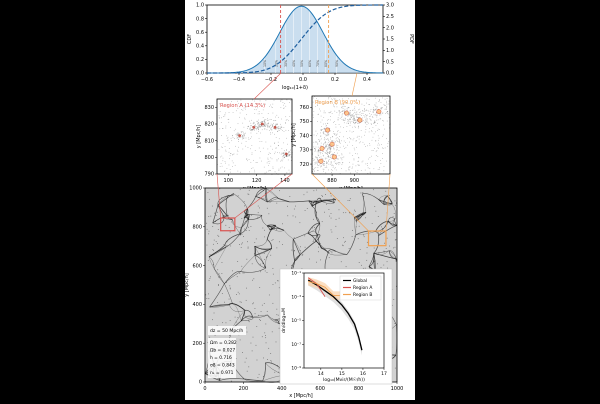 The image size is (600, 404). What do you see at coordinates (362, 288) in the screenshot?
I see `legend-label: Region A` at bounding box center [362, 288].